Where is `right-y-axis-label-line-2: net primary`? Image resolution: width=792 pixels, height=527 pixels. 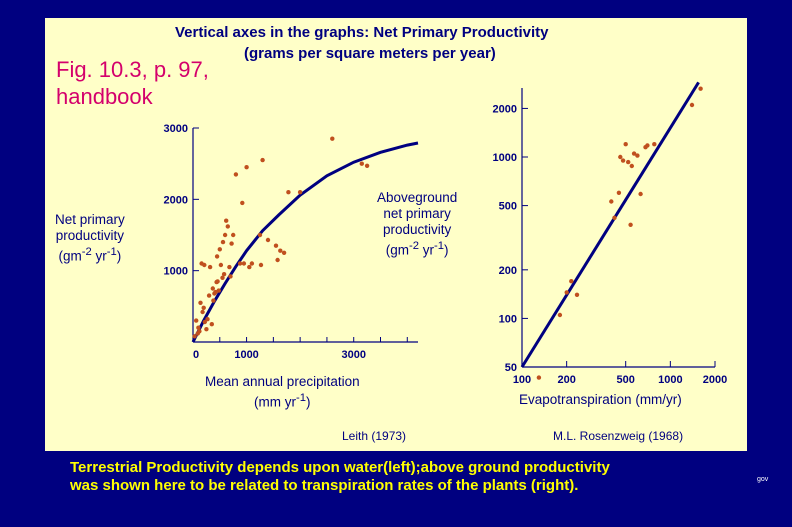
right-y-axis-label-line-2: net primary is located at coordinates (417, 213).